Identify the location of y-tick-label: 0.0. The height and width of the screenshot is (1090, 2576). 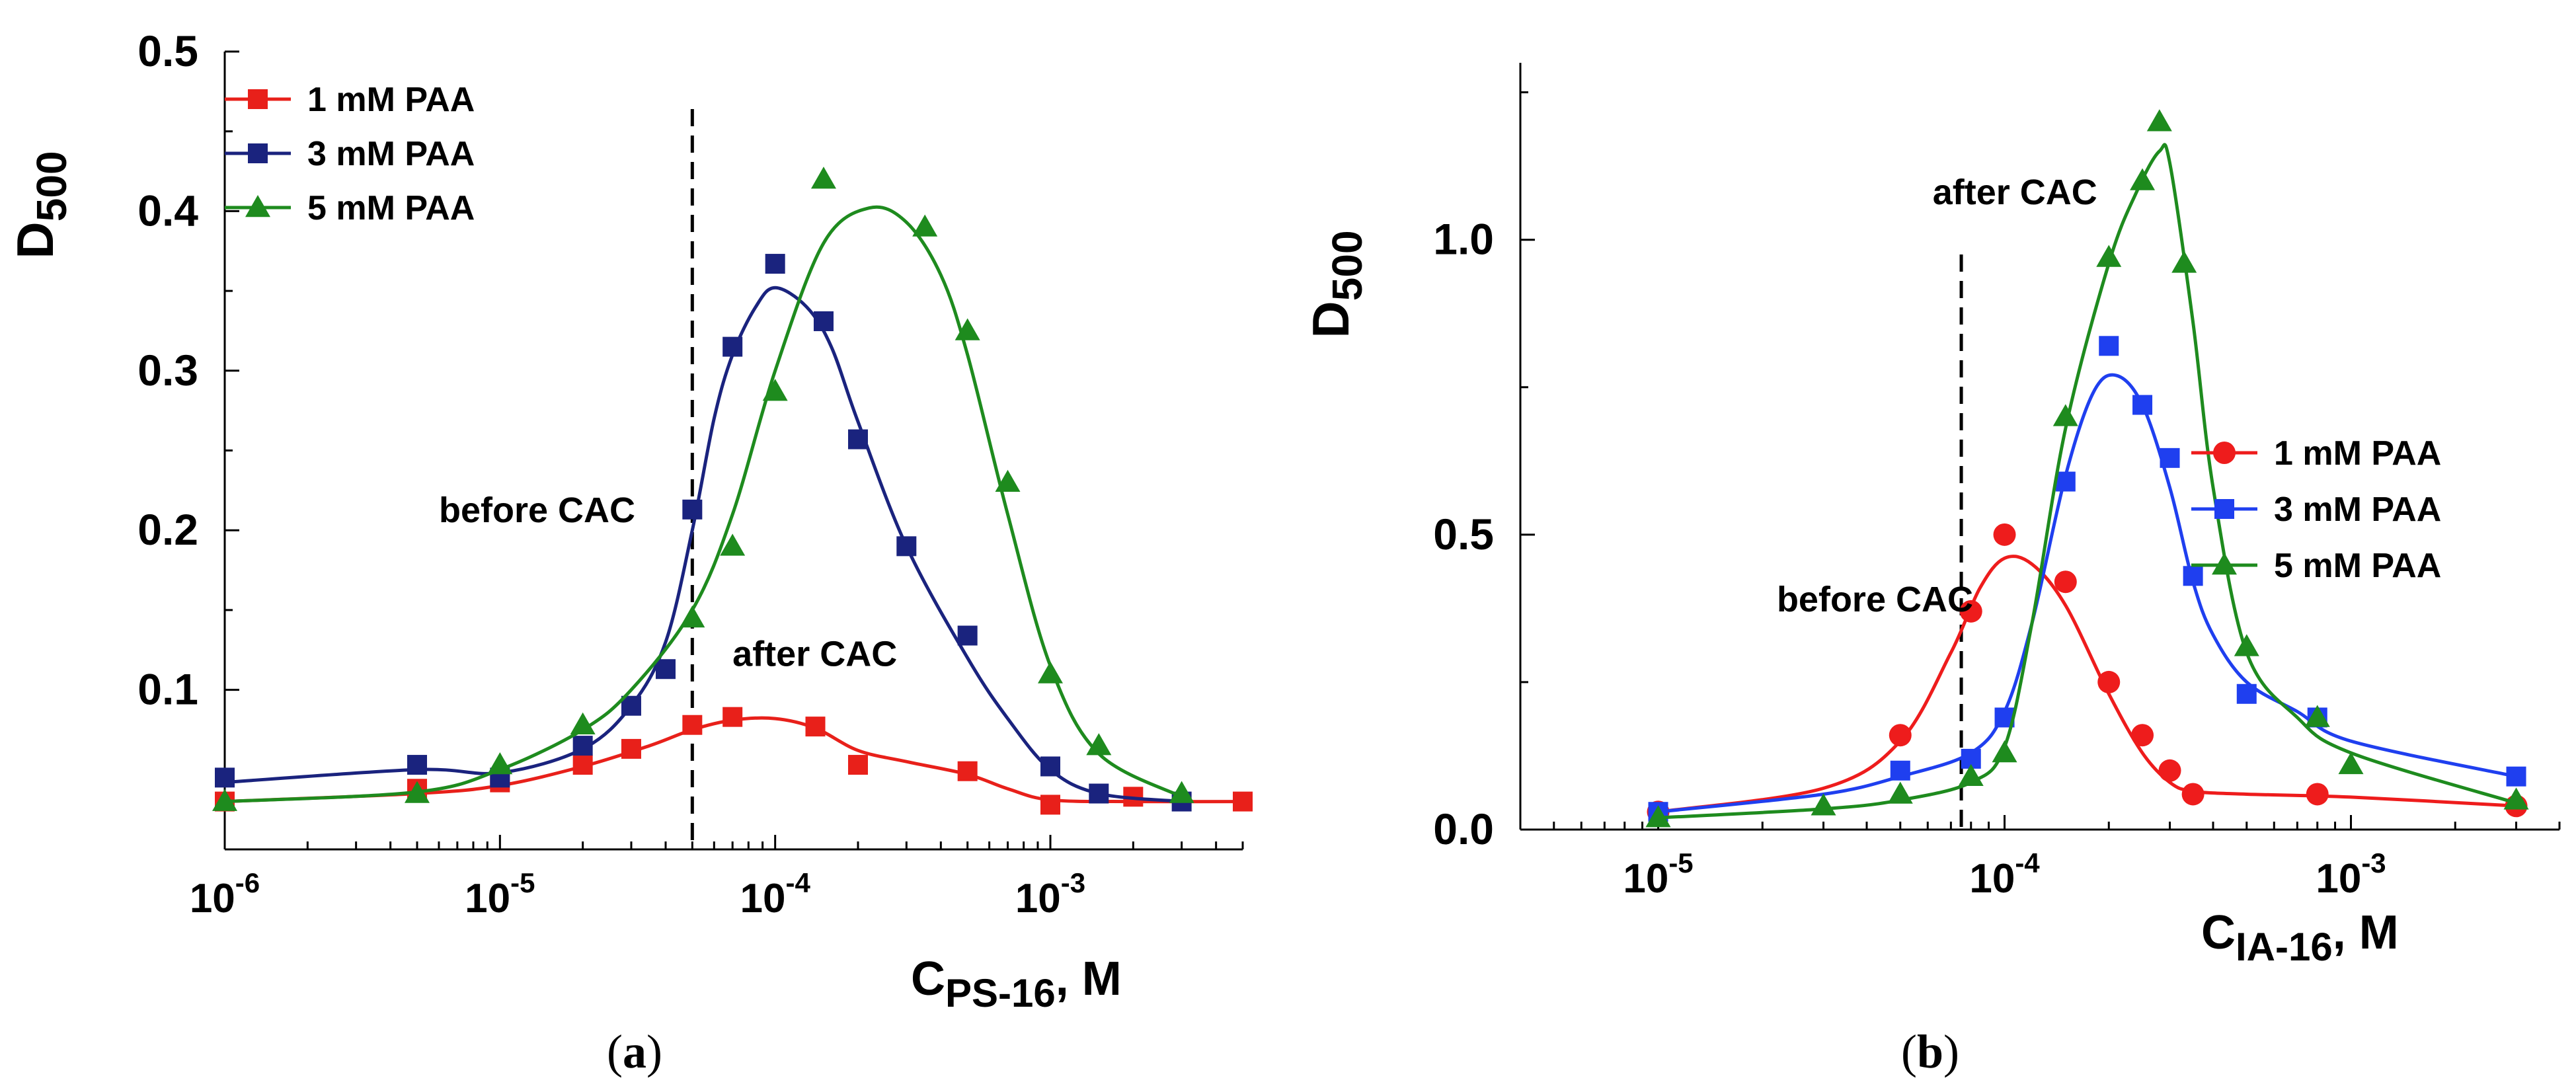
(1463, 828).